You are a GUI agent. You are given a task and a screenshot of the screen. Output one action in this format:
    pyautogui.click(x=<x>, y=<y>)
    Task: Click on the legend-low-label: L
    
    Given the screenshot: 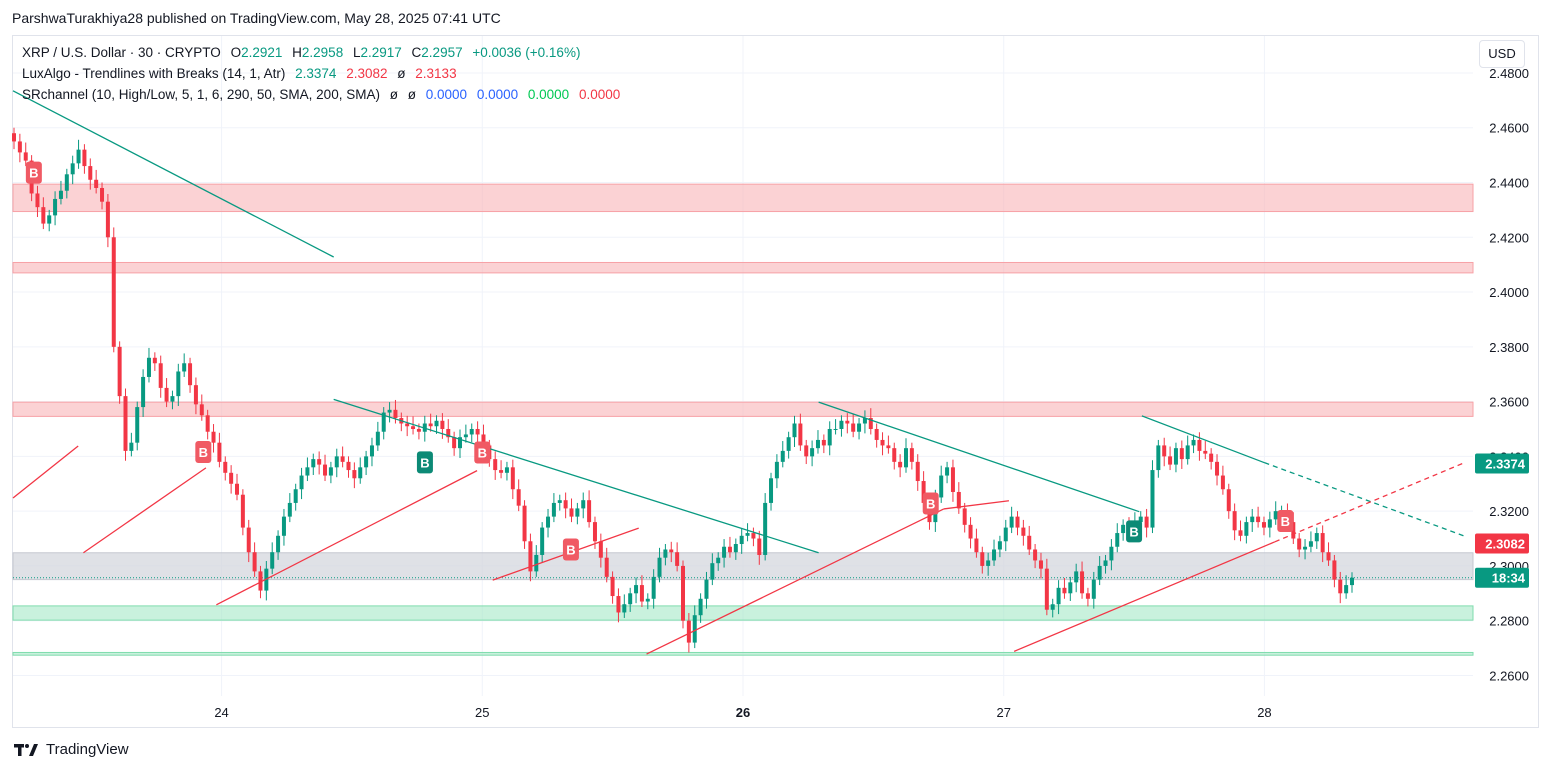 What is the action you would take?
    pyautogui.click(x=356, y=52)
    